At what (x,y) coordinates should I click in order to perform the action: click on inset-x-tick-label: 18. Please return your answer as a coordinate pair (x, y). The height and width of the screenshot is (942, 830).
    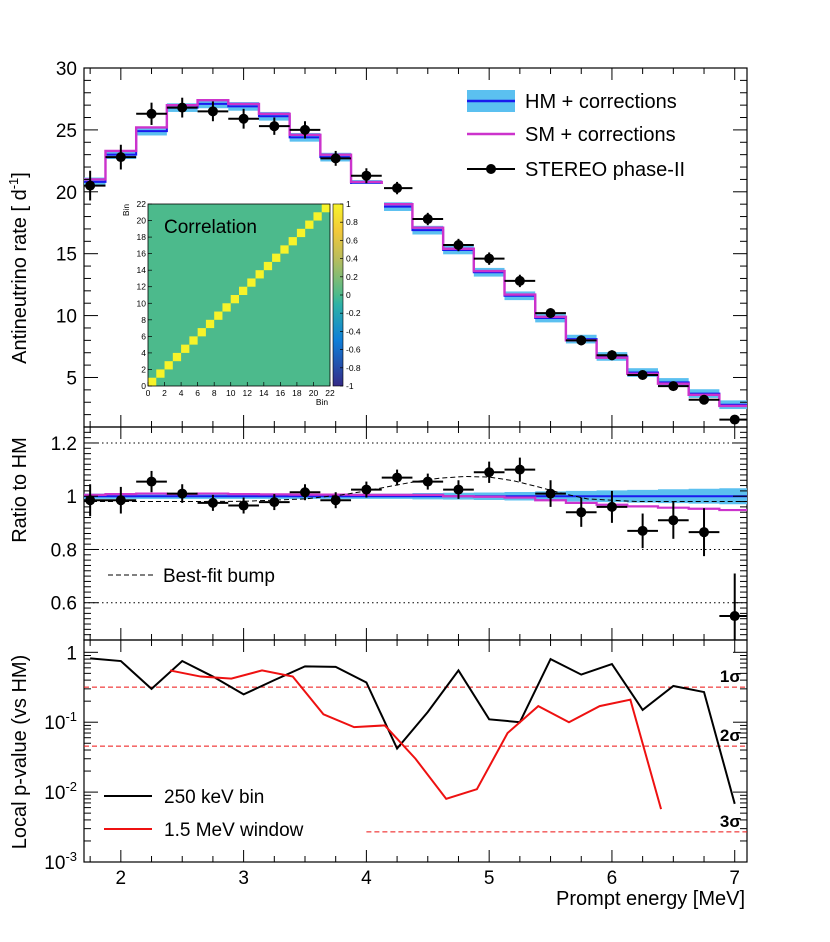
    Looking at the image, I should click on (297, 393).